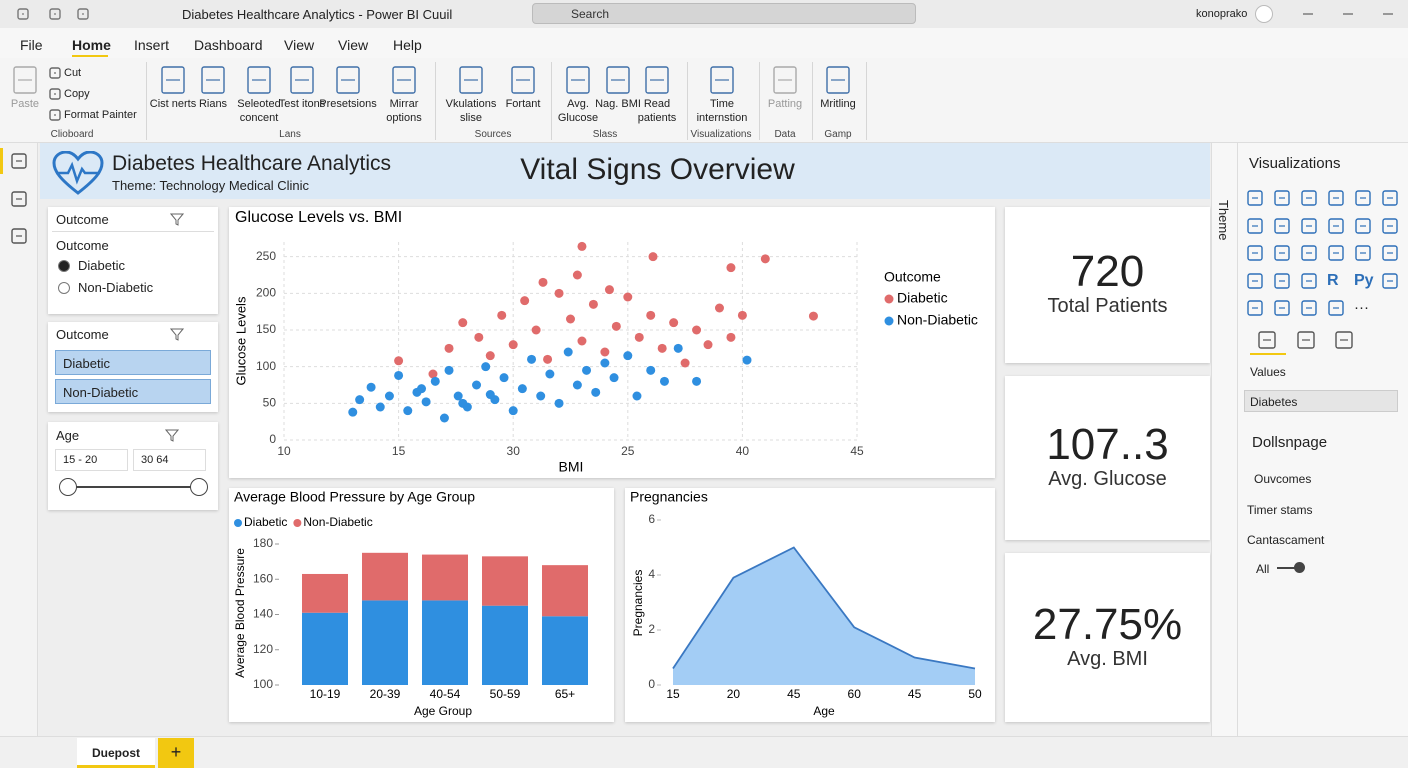 The width and height of the screenshot is (1408, 768). I want to click on visual-type: Py, so click(1364, 280).